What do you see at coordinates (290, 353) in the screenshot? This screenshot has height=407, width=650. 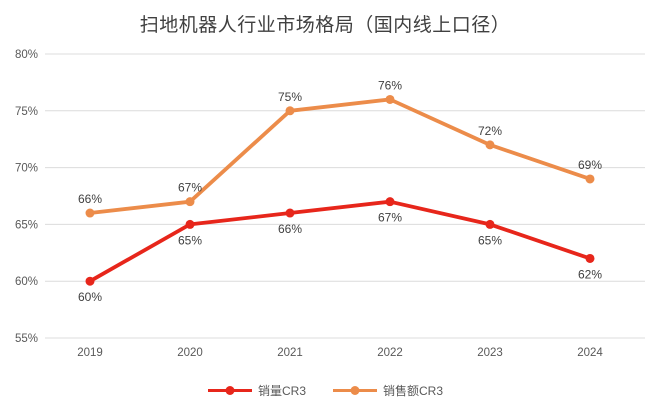 I see `x-axis-tick-label: 2021` at bounding box center [290, 353].